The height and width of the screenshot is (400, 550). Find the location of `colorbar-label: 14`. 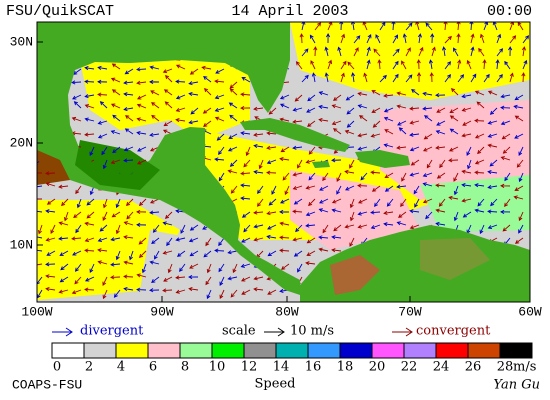

colorbar-label: 14 is located at coordinates (281, 367).